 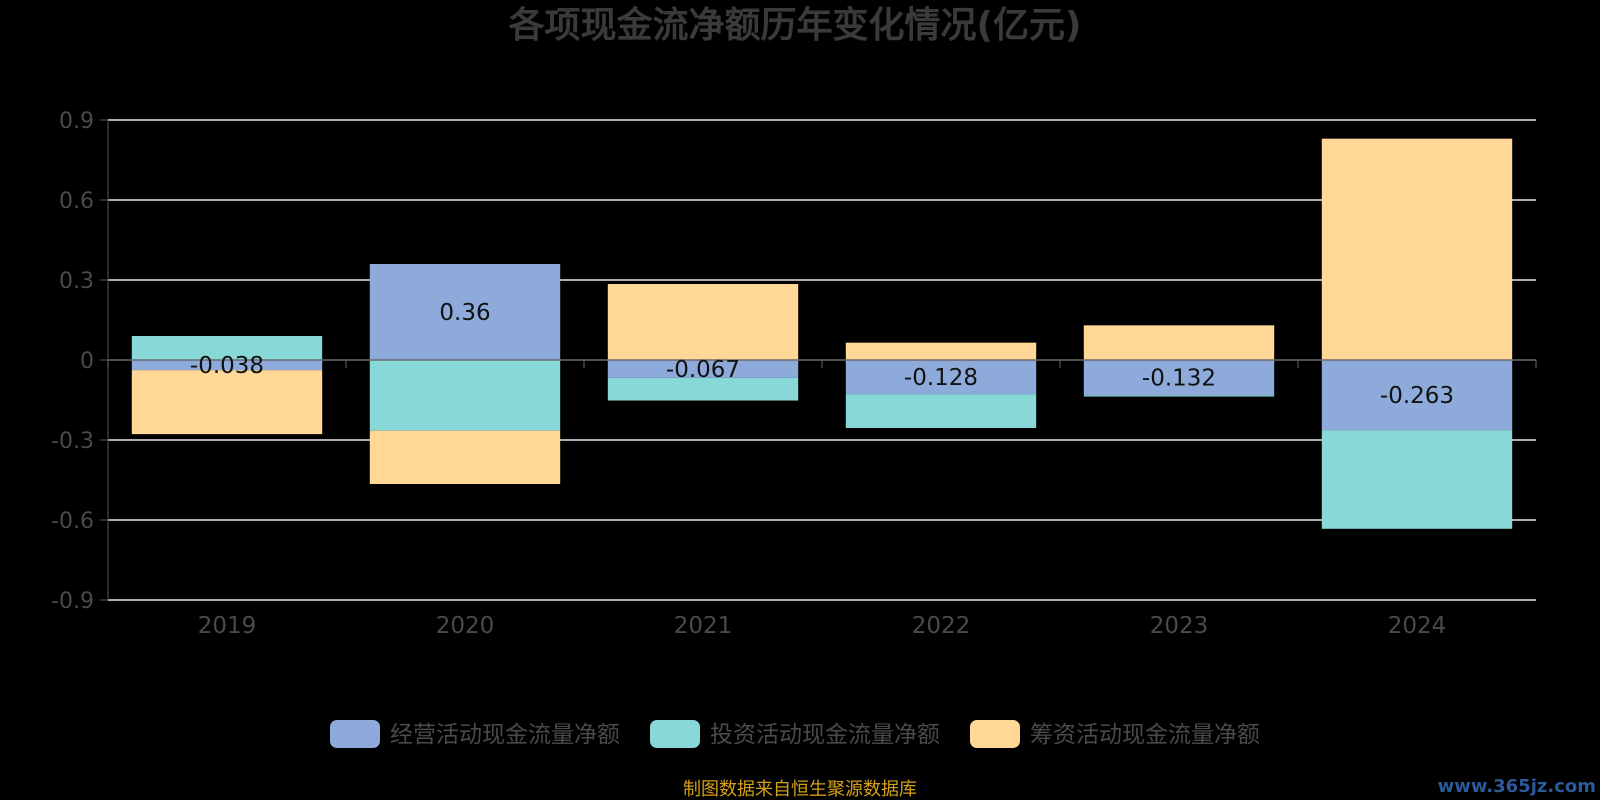 What do you see at coordinates (825, 735) in the screenshot?
I see `legend-label: 投资活动现金流量净额` at bounding box center [825, 735].